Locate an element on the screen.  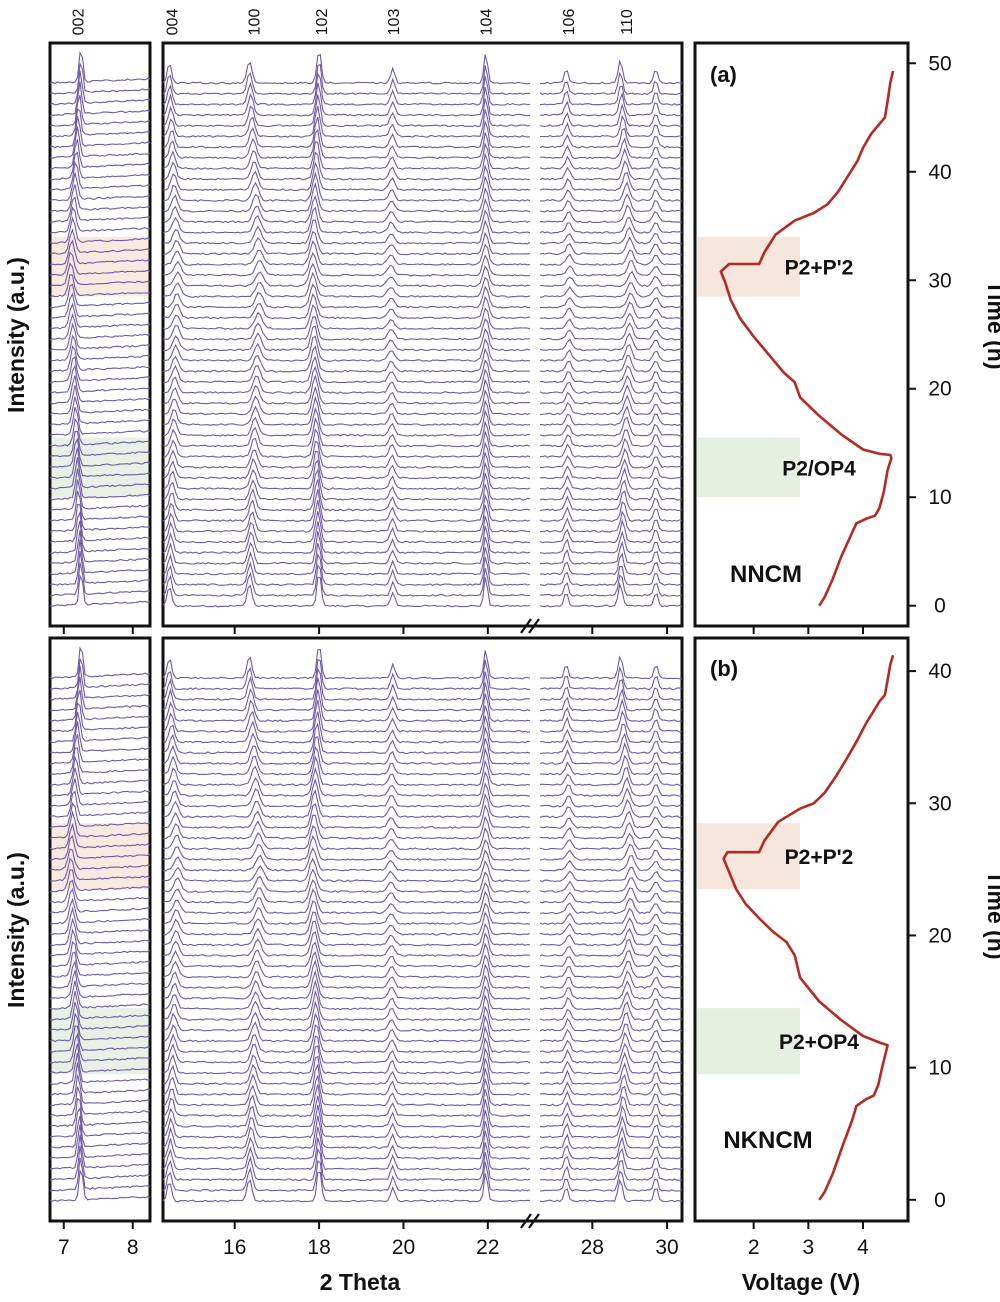
ylabel-time-a: Time (h) is located at coordinates (991, 324).